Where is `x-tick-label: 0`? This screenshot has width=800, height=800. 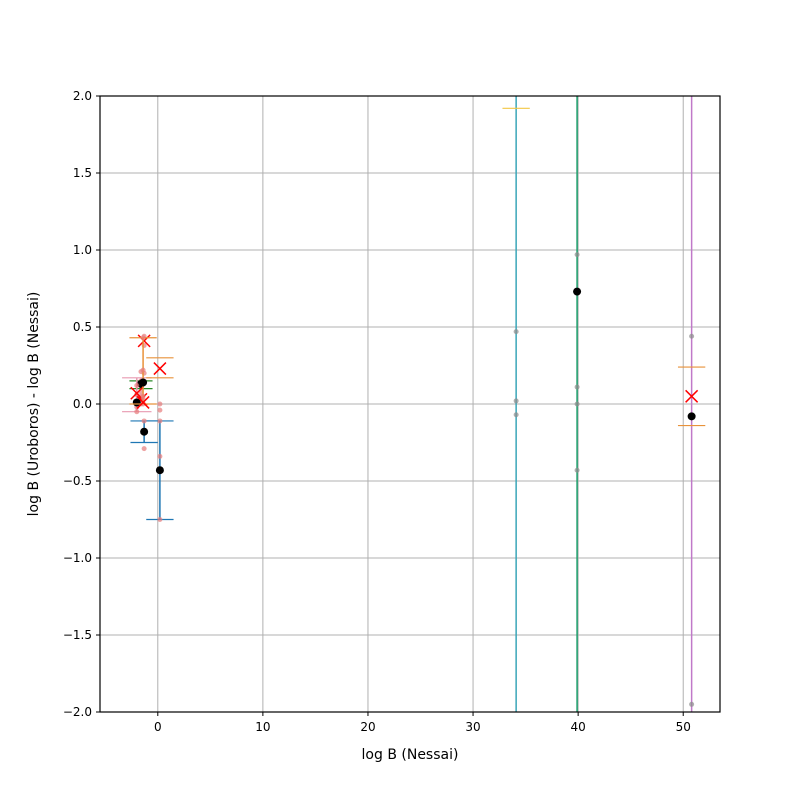
x-tick-label: 0 is located at coordinates (158, 727).